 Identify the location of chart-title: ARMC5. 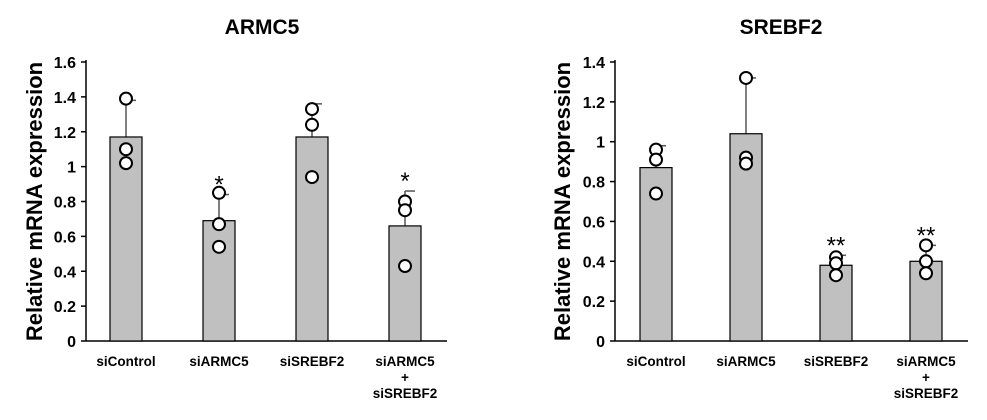
(262, 27).